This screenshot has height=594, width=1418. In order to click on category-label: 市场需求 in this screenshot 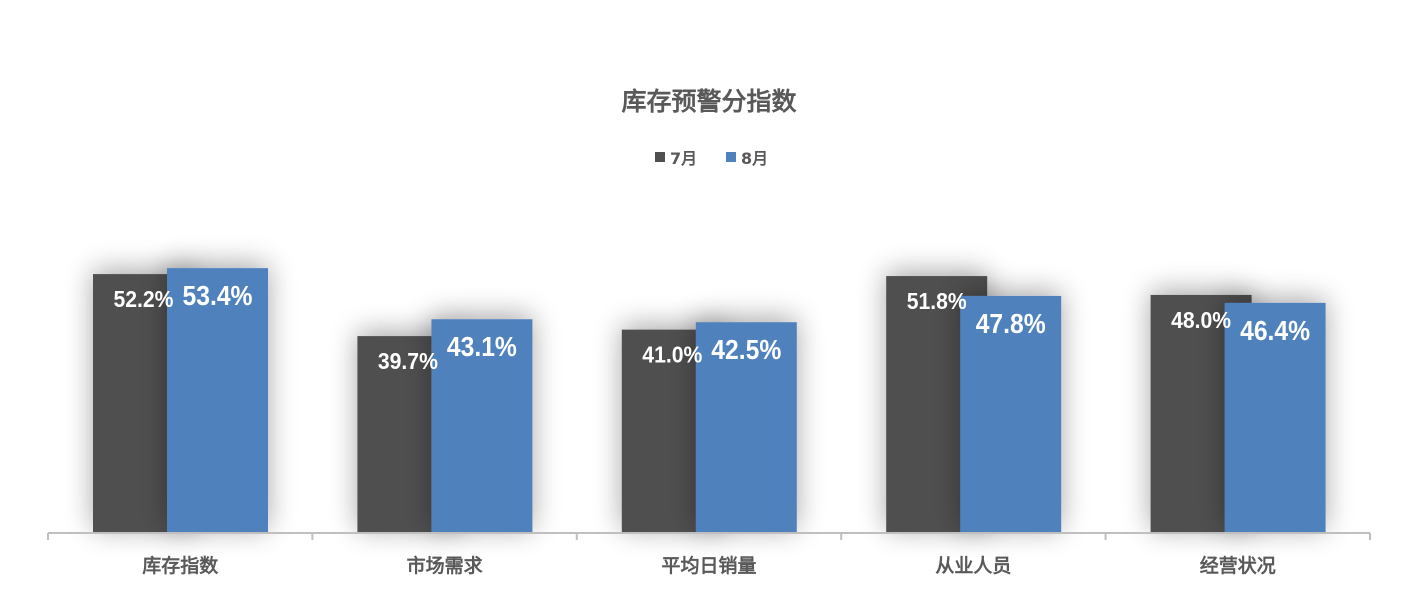, I will do `click(445, 565)`.